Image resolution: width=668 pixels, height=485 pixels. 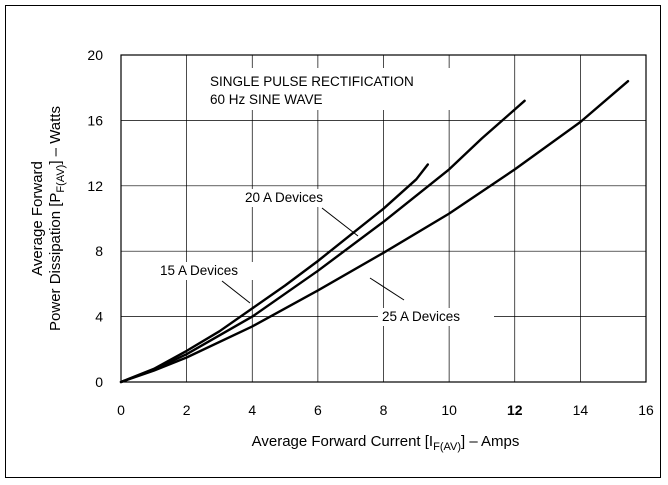 What do you see at coordinates (95, 55) in the screenshot?
I see `y-tick-label: 20` at bounding box center [95, 55].